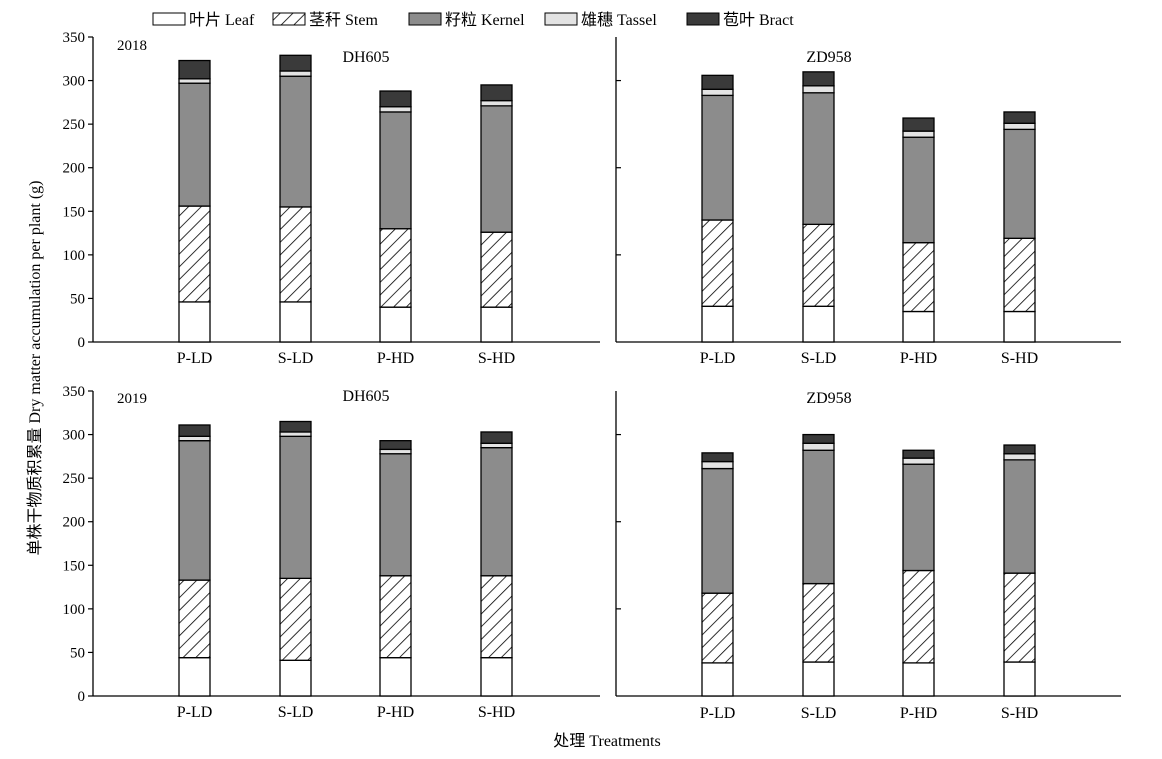 The width and height of the screenshot is (1162, 759). What do you see at coordinates (828, 398) in the screenshot?
I see `variety-label: ZD958` at bounding box center [828, 398].